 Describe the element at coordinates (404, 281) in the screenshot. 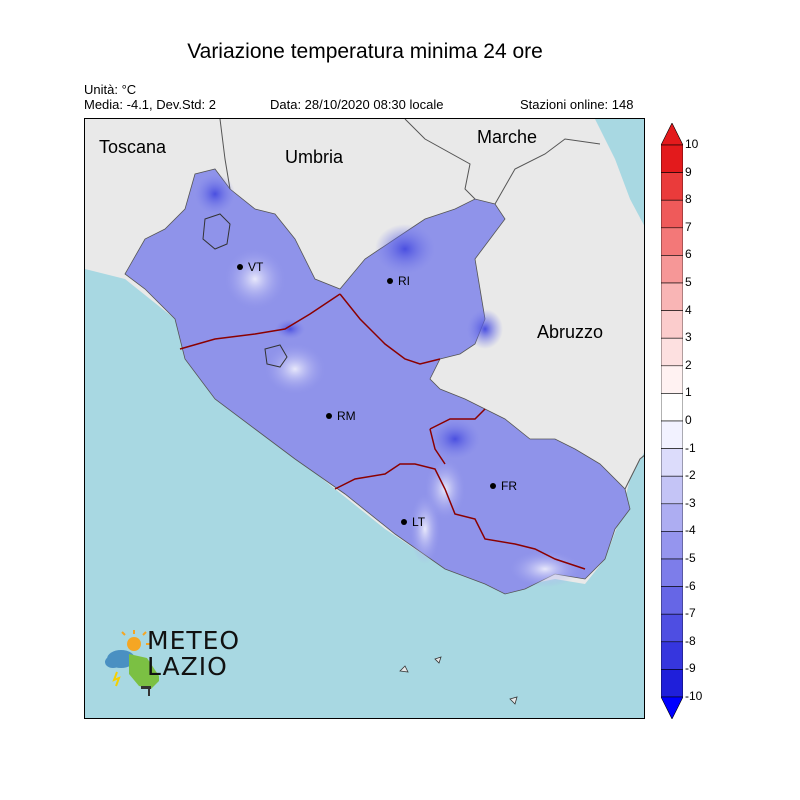

I see `city-label: RI` at that location.